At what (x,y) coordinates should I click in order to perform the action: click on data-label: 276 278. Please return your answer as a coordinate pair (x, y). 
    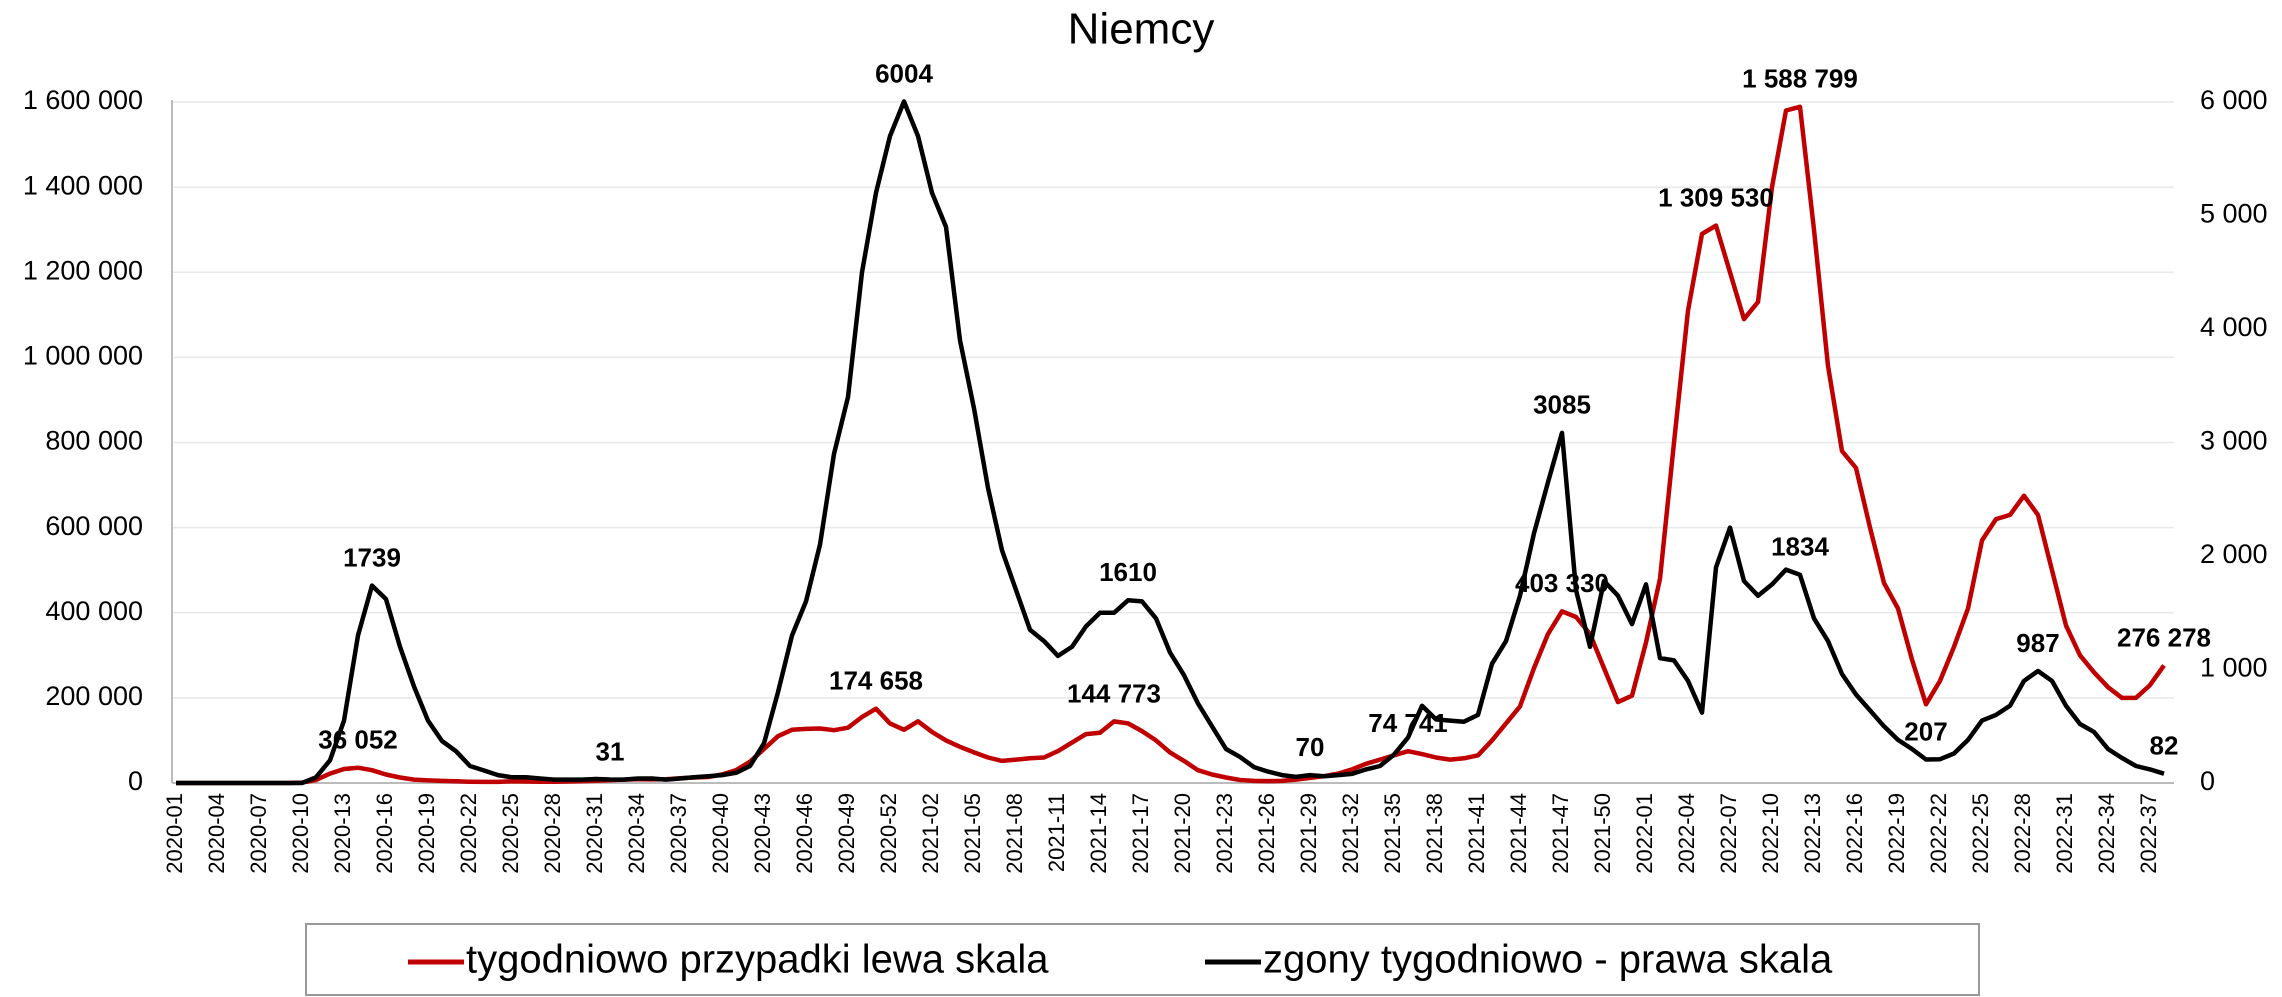
    Looking at the image, I should click on (2164, 637).